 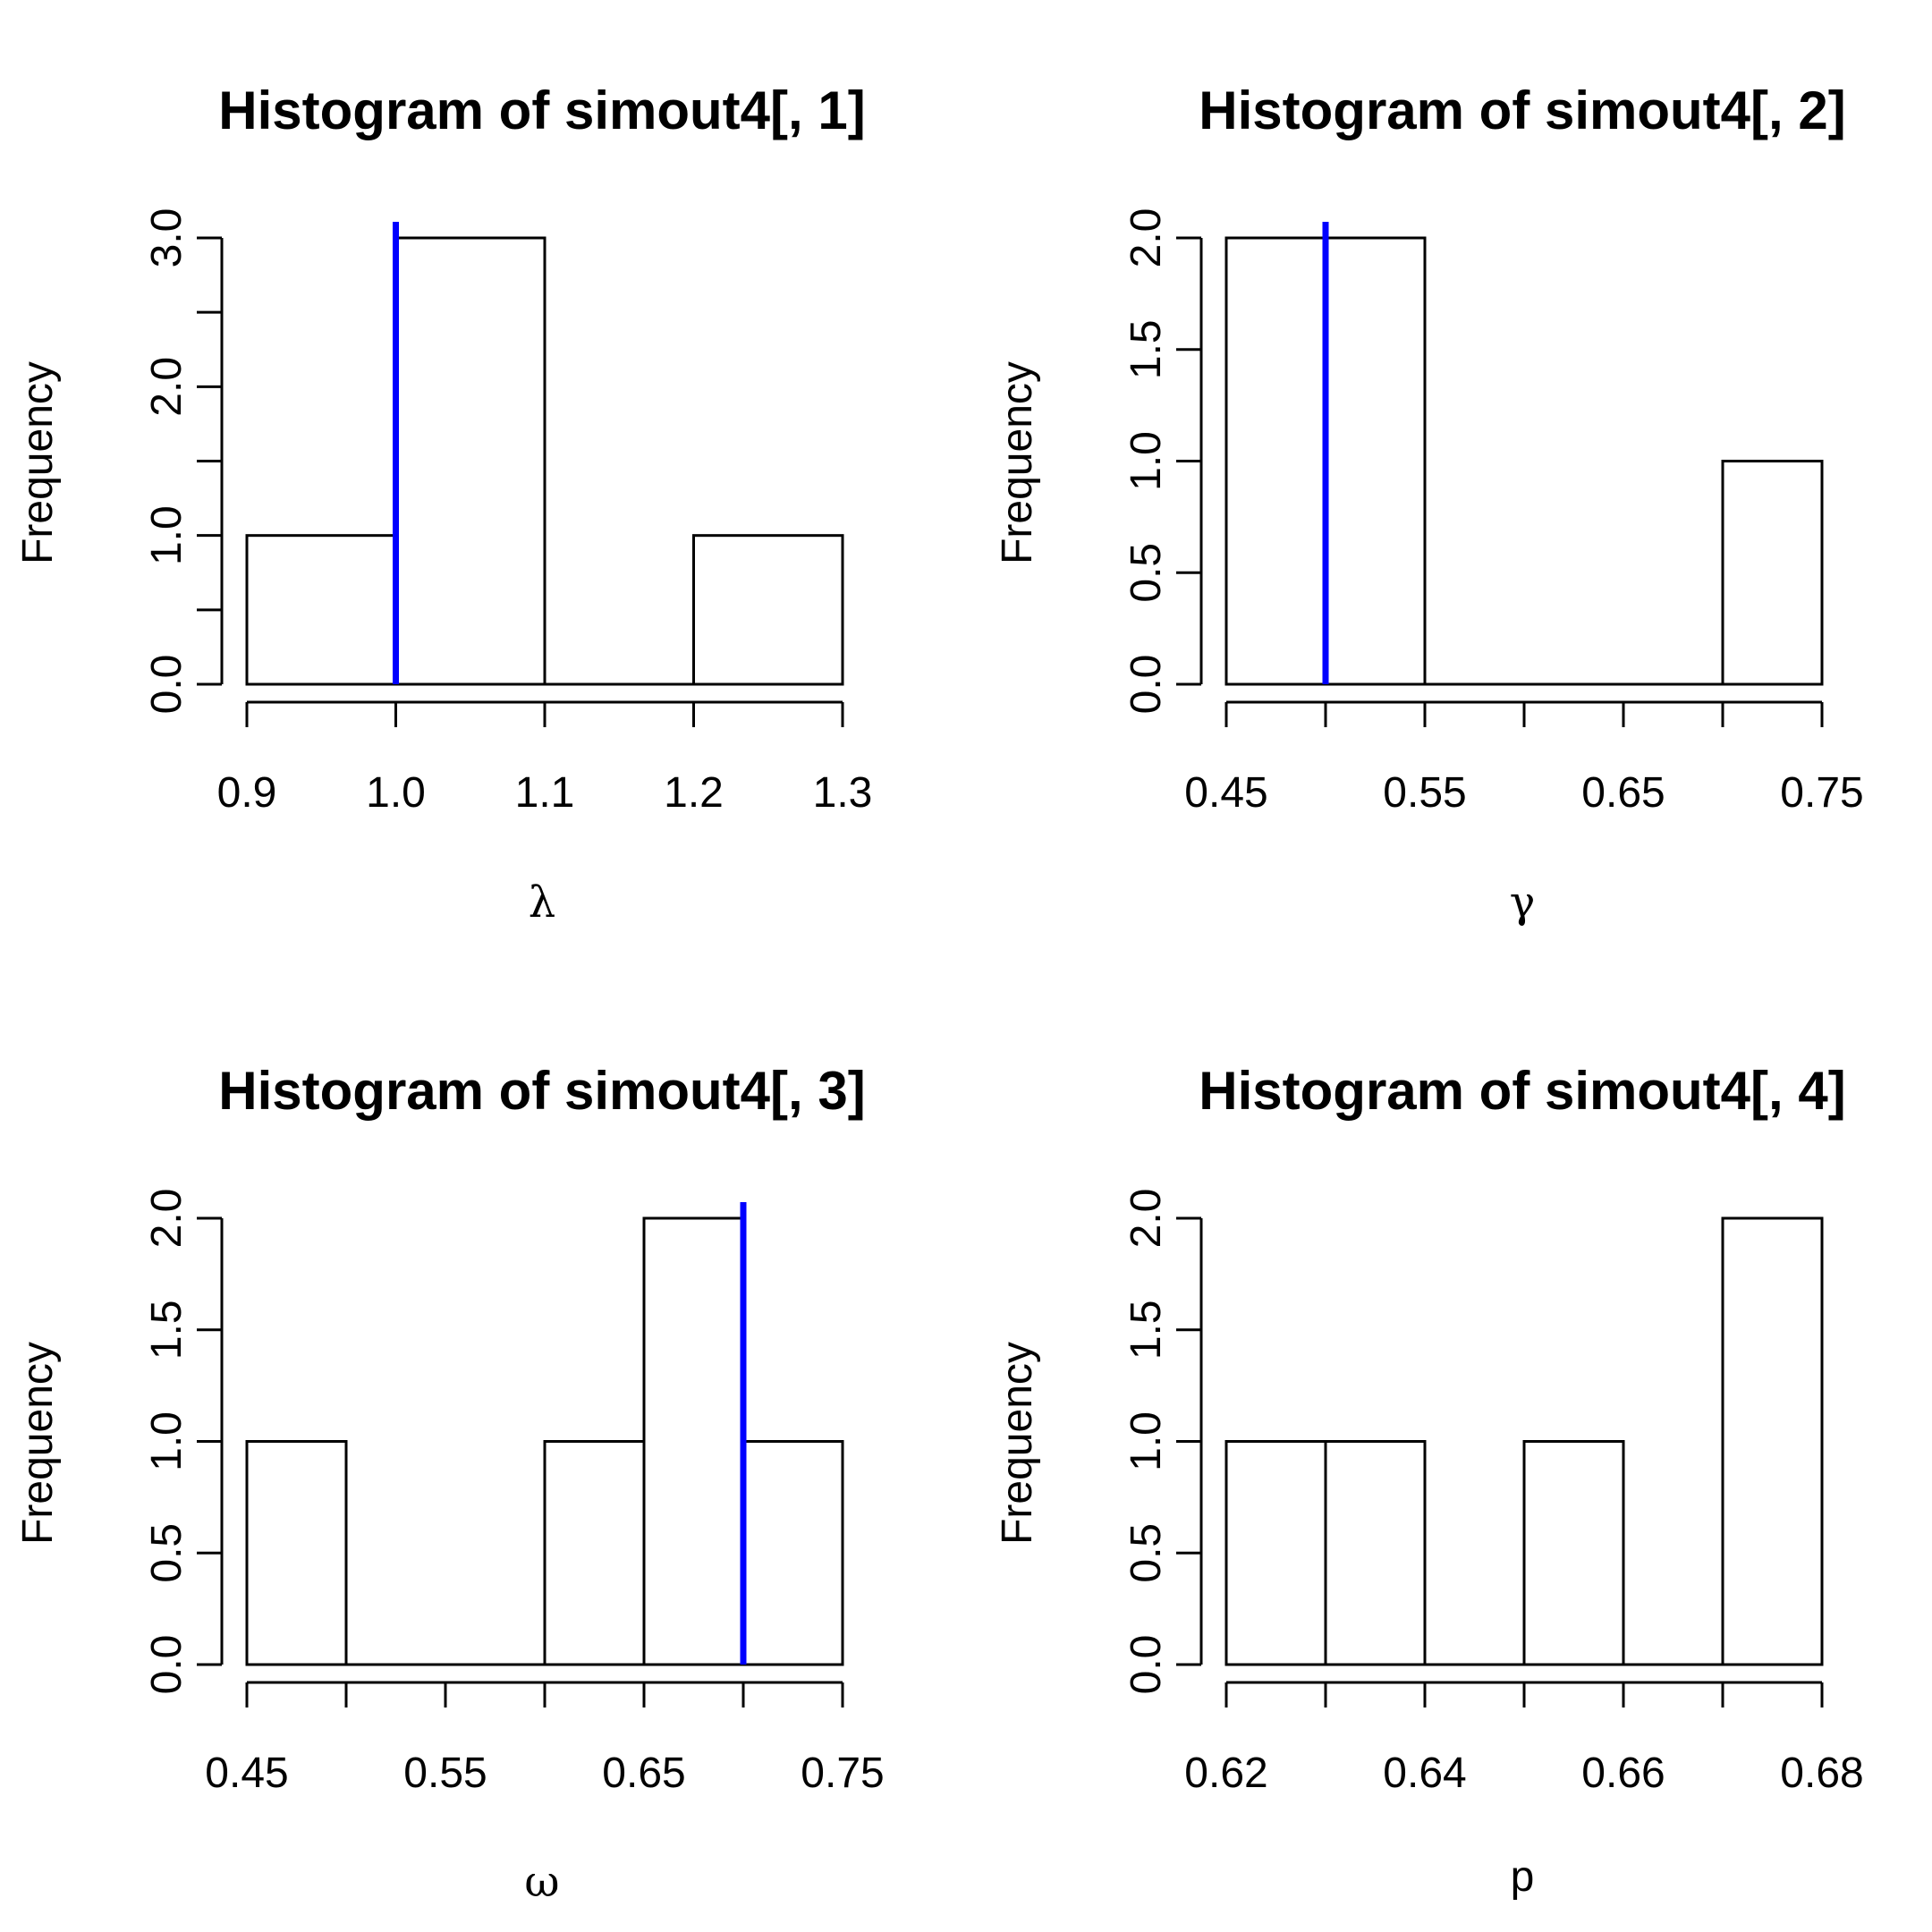 What do you see at coordinates (1523, 1877) in the screenshot?
I see `x-axis-label: p` at bounding box center [1523, 1877].